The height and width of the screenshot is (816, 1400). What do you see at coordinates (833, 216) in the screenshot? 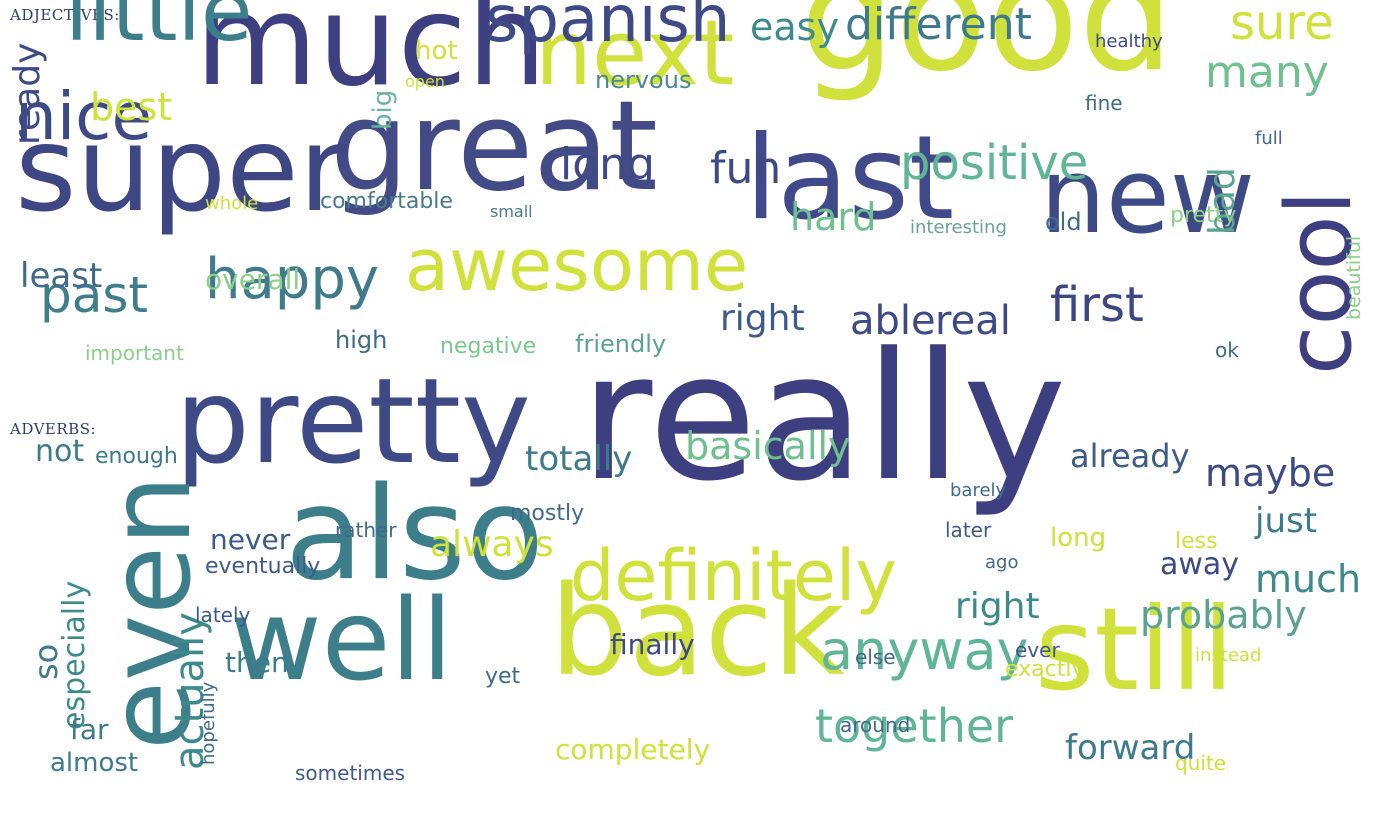
I see `adjective-word: hard` at bounding box center [833, 216].